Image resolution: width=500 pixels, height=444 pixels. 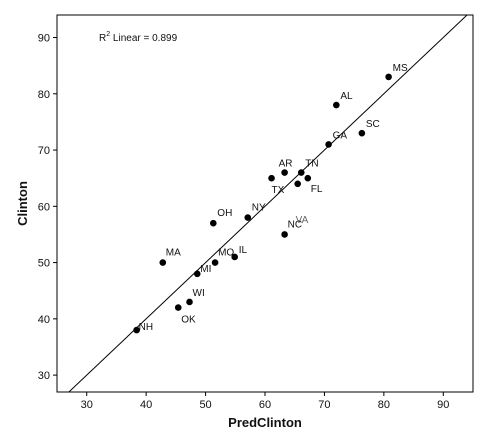 What do you see at coordinates (295, 224) in the screenshot?
I see `point-label-nc: NC` at bounding box center [295, 224].